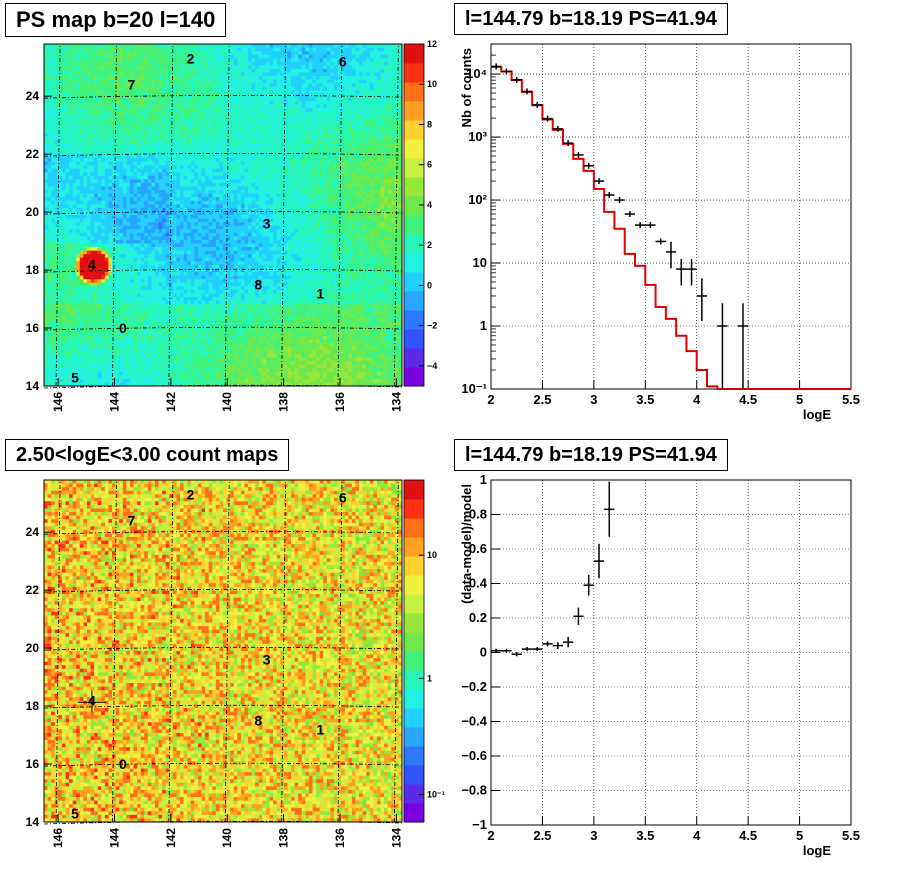  What do you see at coordinates (116, 20) in the screenshot?
I see `ps-map-title: PS map b=20 l=140` at bounding box center [116, 20].